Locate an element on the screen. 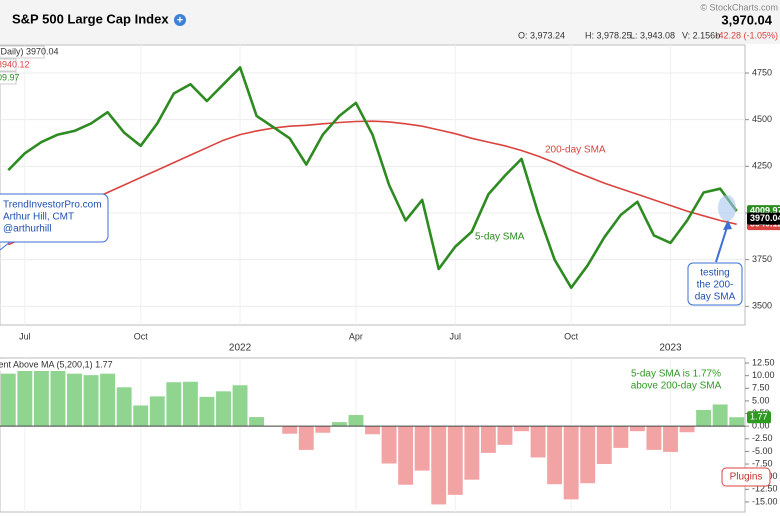 Image resolution: width=780 pixels, height=516 pixels. add-icon is located at coordinates (180, 20).